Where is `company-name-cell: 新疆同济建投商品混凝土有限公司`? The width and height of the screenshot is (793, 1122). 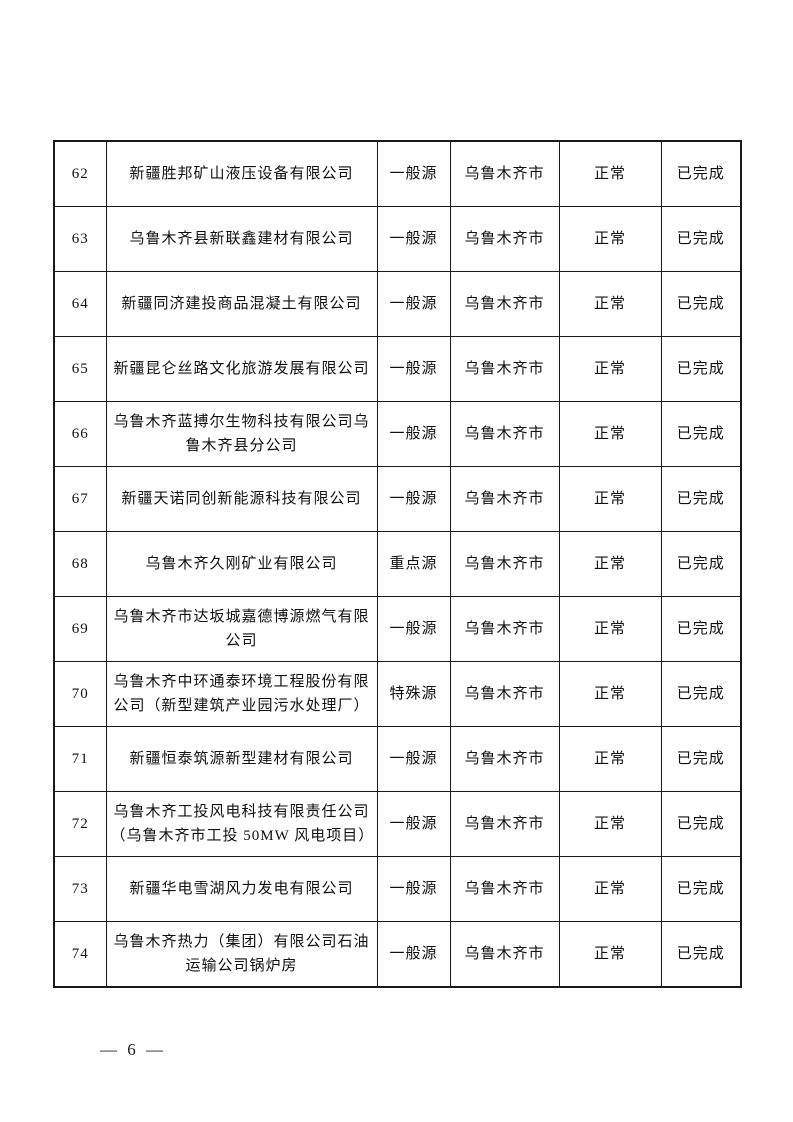 company-name-cell: 新疆同济建投商品混凝土有限公司 is located at coordinates (241, 304).